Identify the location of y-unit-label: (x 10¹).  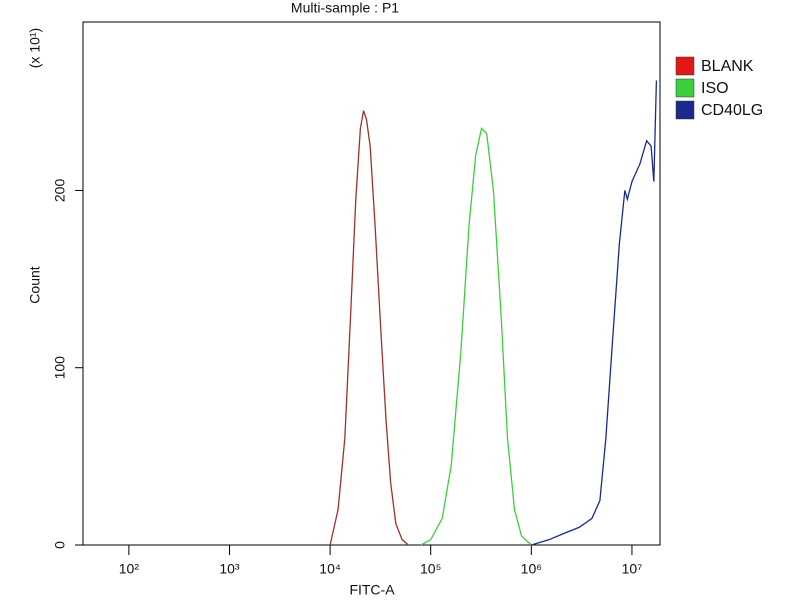
(35, 48).